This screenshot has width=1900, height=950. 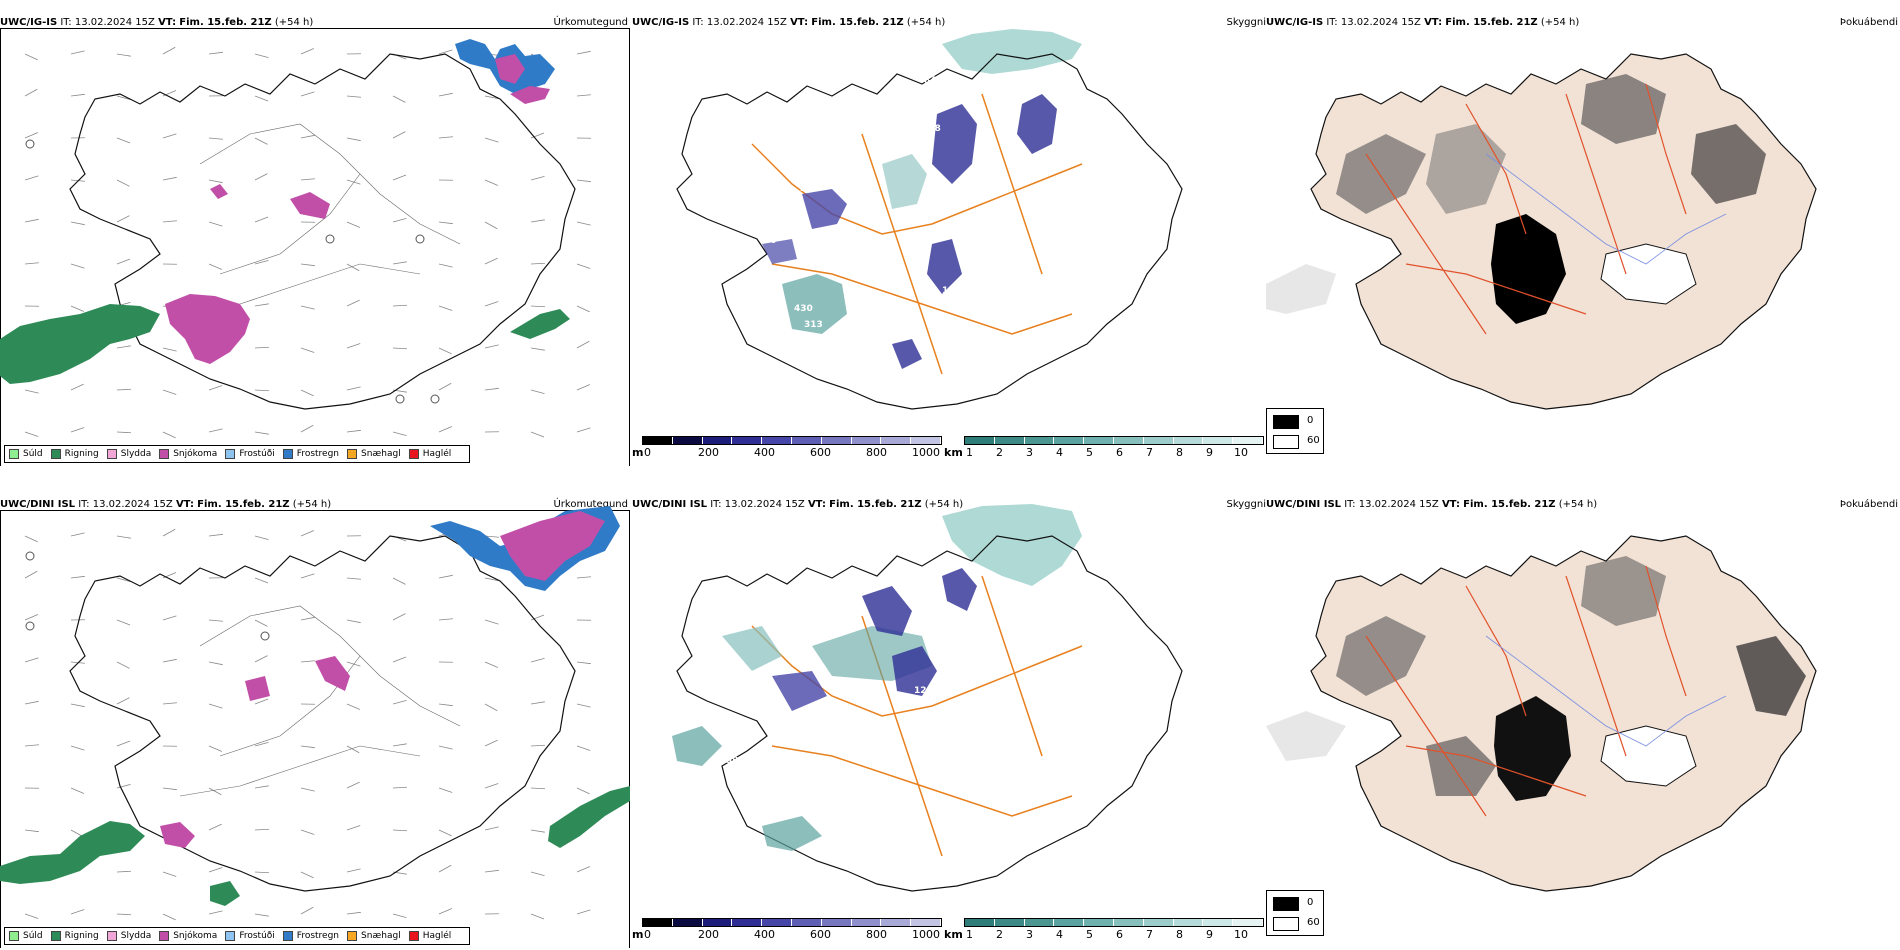 What do you see at coordinates (647, 452) in the screenshot?
I see `height-tick: 0` at bounding box center [647, 452].